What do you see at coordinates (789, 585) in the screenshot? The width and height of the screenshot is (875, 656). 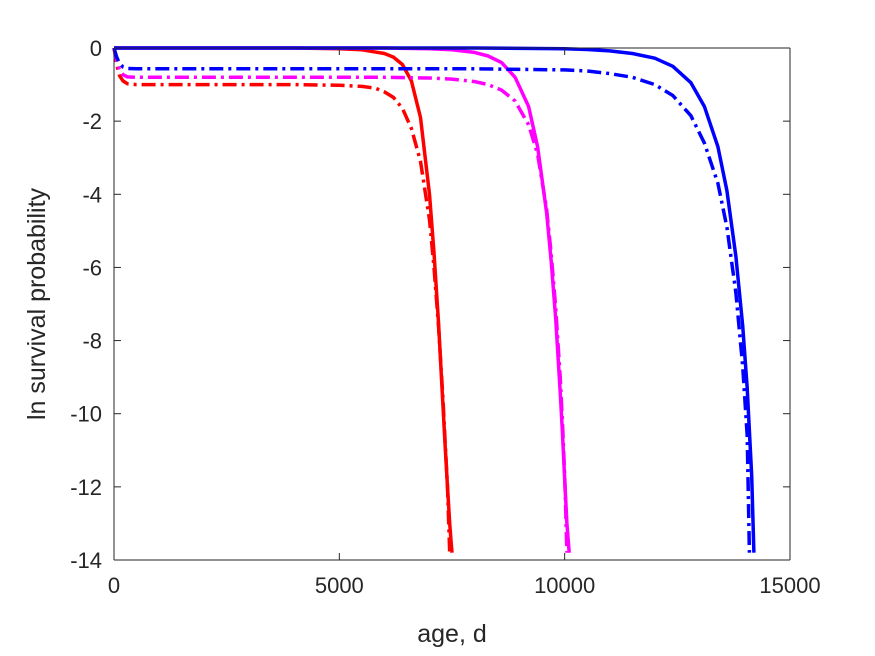 I see `x-tick-label: 15000` at bounding box center [789, 585].